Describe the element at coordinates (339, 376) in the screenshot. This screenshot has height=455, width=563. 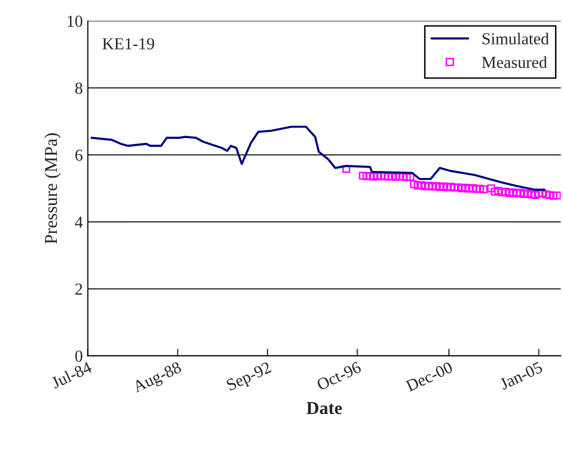
I see `x-tick-label: Oct-96` at that location.